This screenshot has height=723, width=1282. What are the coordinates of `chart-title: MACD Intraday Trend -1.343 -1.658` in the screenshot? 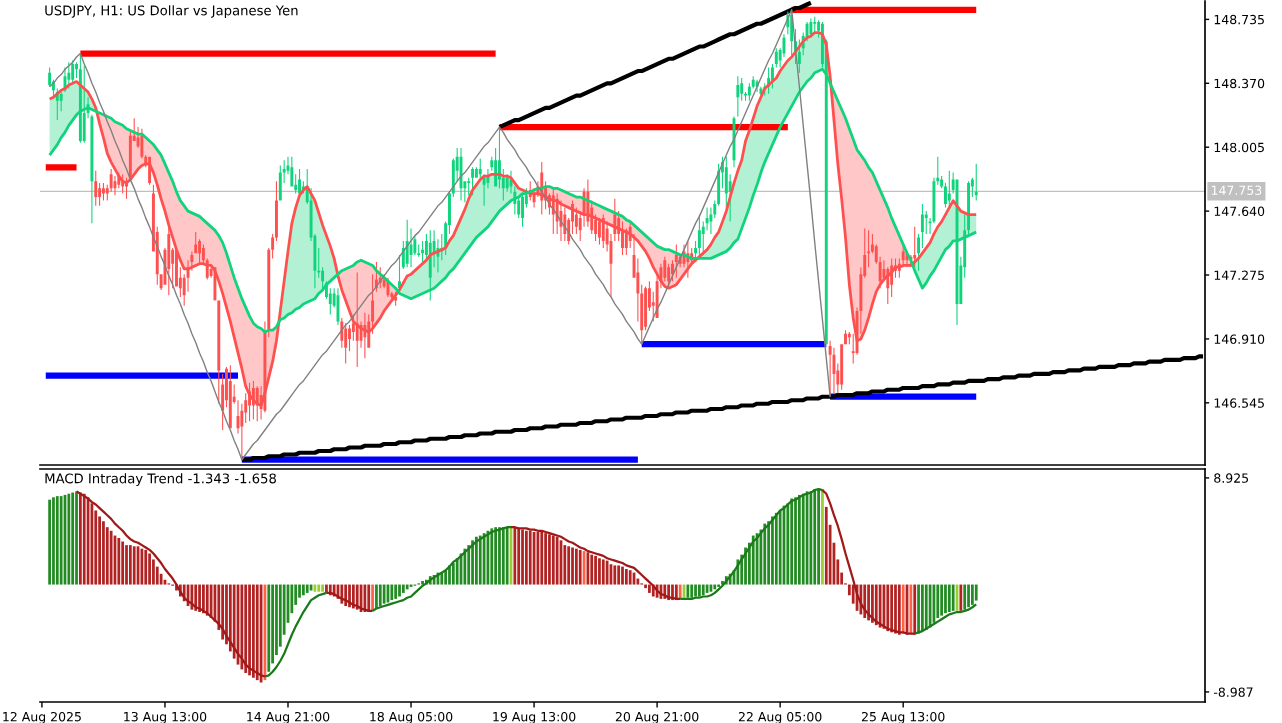 It's located at (160, 479).